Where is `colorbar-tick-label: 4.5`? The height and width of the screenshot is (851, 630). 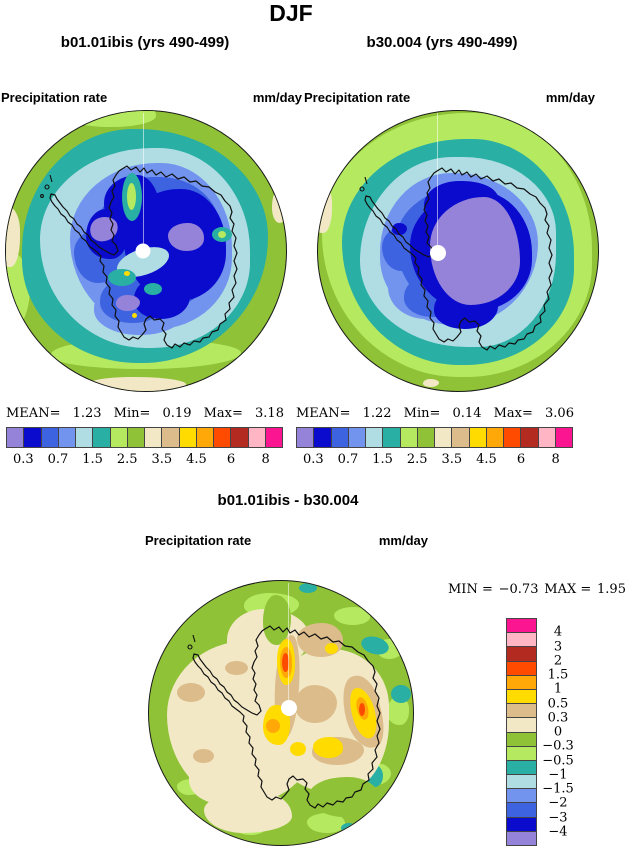 colorbar-tick-label: 4.5 is located at coordinates (486, 459).